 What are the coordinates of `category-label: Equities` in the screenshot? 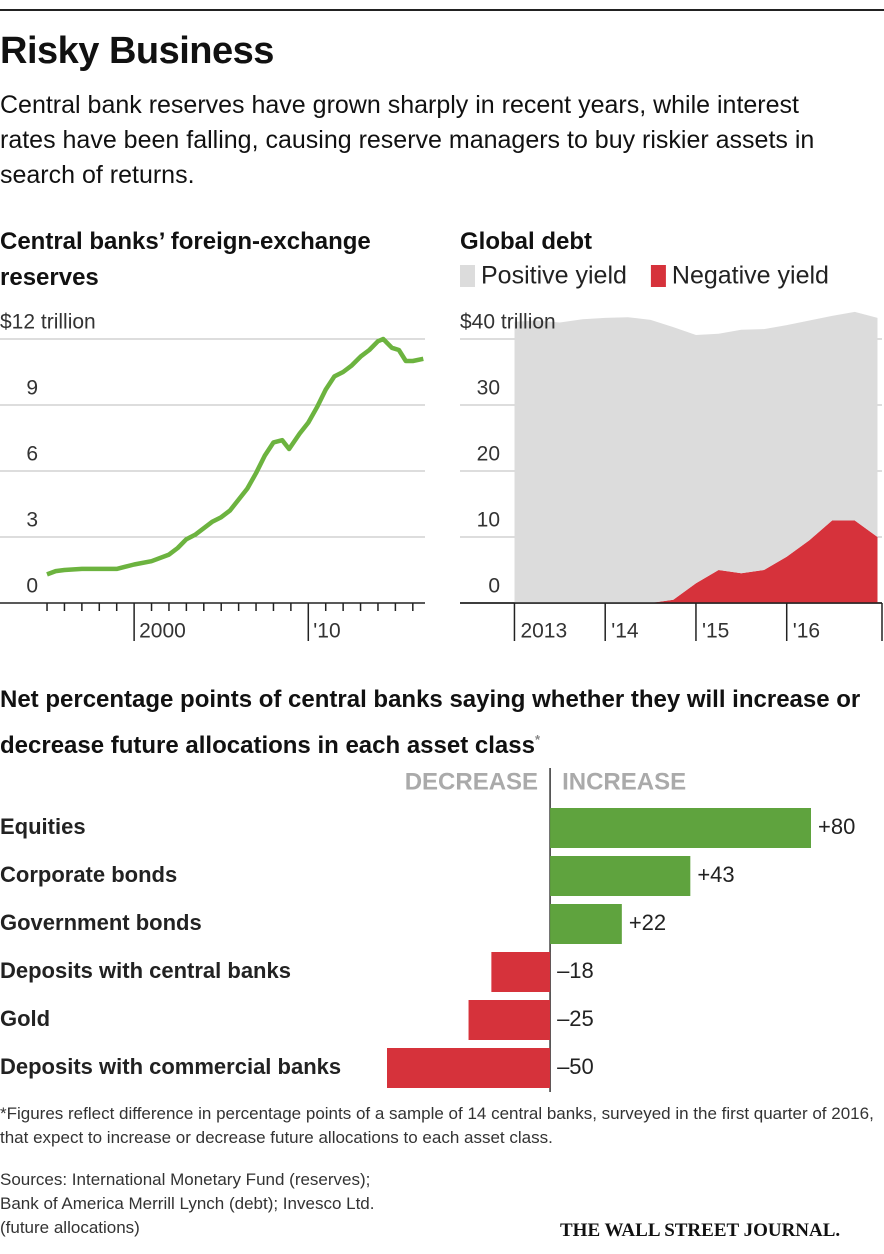 It's located at (43, 826).